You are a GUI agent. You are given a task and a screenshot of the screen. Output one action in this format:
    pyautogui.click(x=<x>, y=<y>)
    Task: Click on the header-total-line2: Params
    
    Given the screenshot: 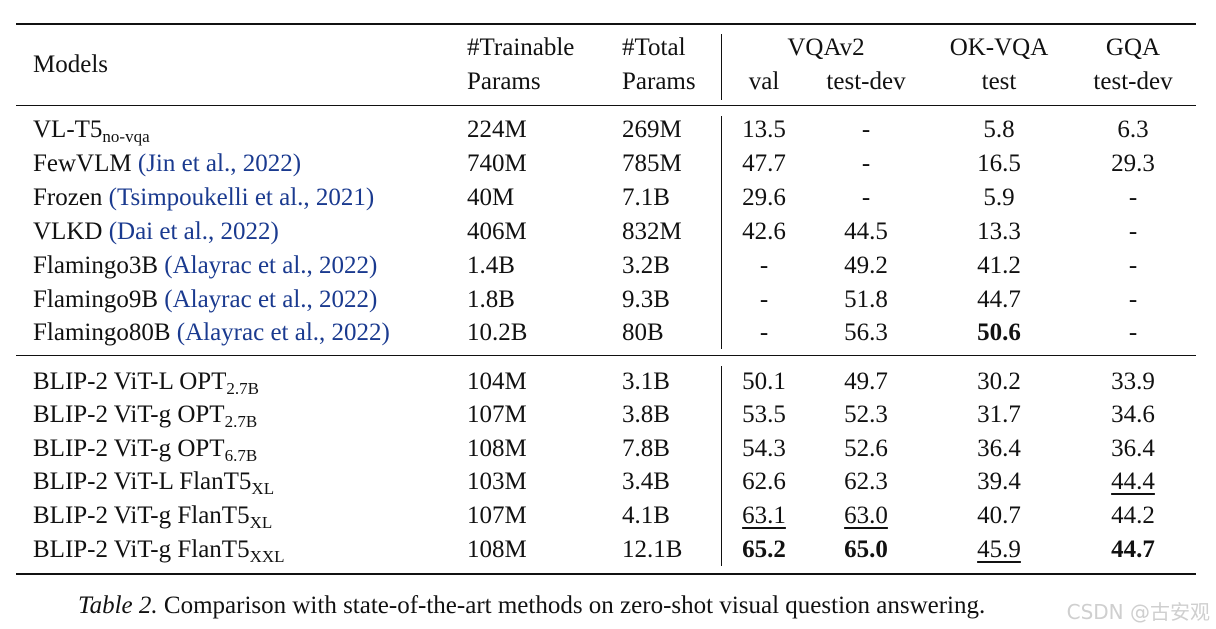 What is the action you would take?
    pyautogui.click(x=659, y=81)
    